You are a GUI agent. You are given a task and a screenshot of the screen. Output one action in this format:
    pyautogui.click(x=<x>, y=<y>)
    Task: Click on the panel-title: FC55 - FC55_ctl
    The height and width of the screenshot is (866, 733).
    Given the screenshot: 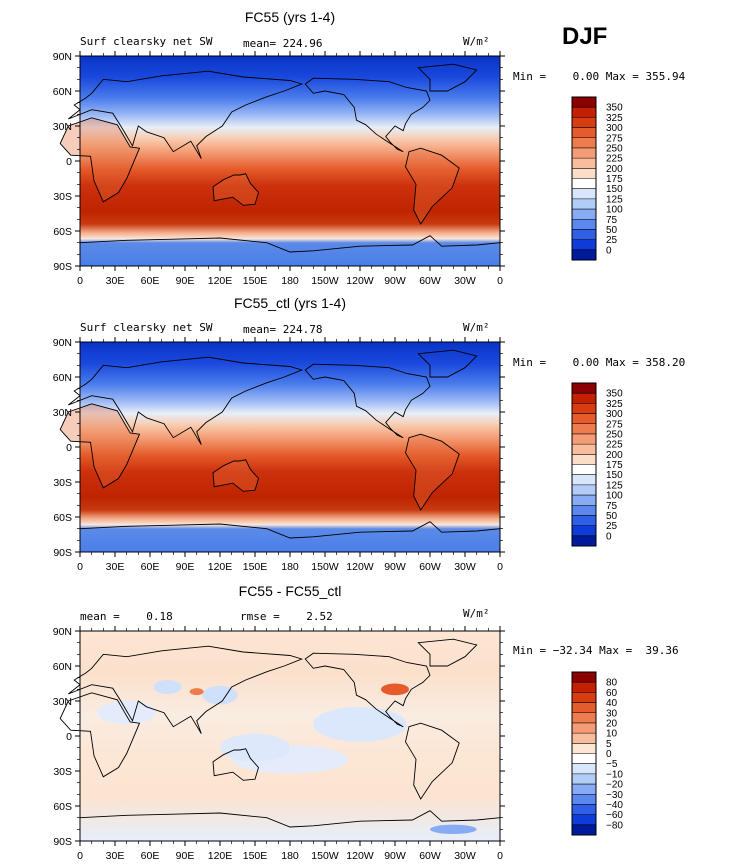 What is the action you would take?
    pyautogui.click(x=290, y=591)
    